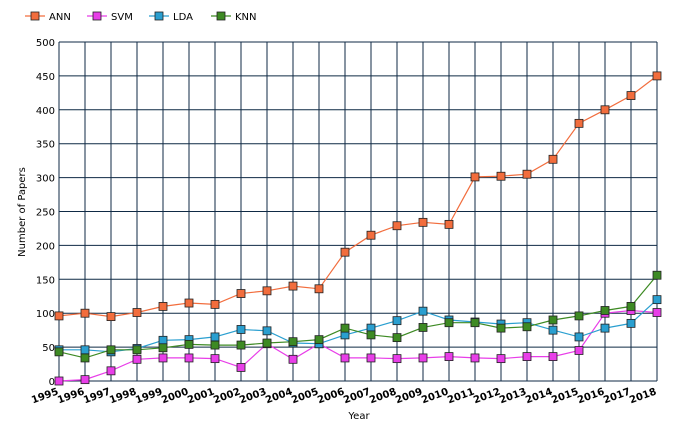  I want to click on y-tick-label: 150, so click(45, 280).